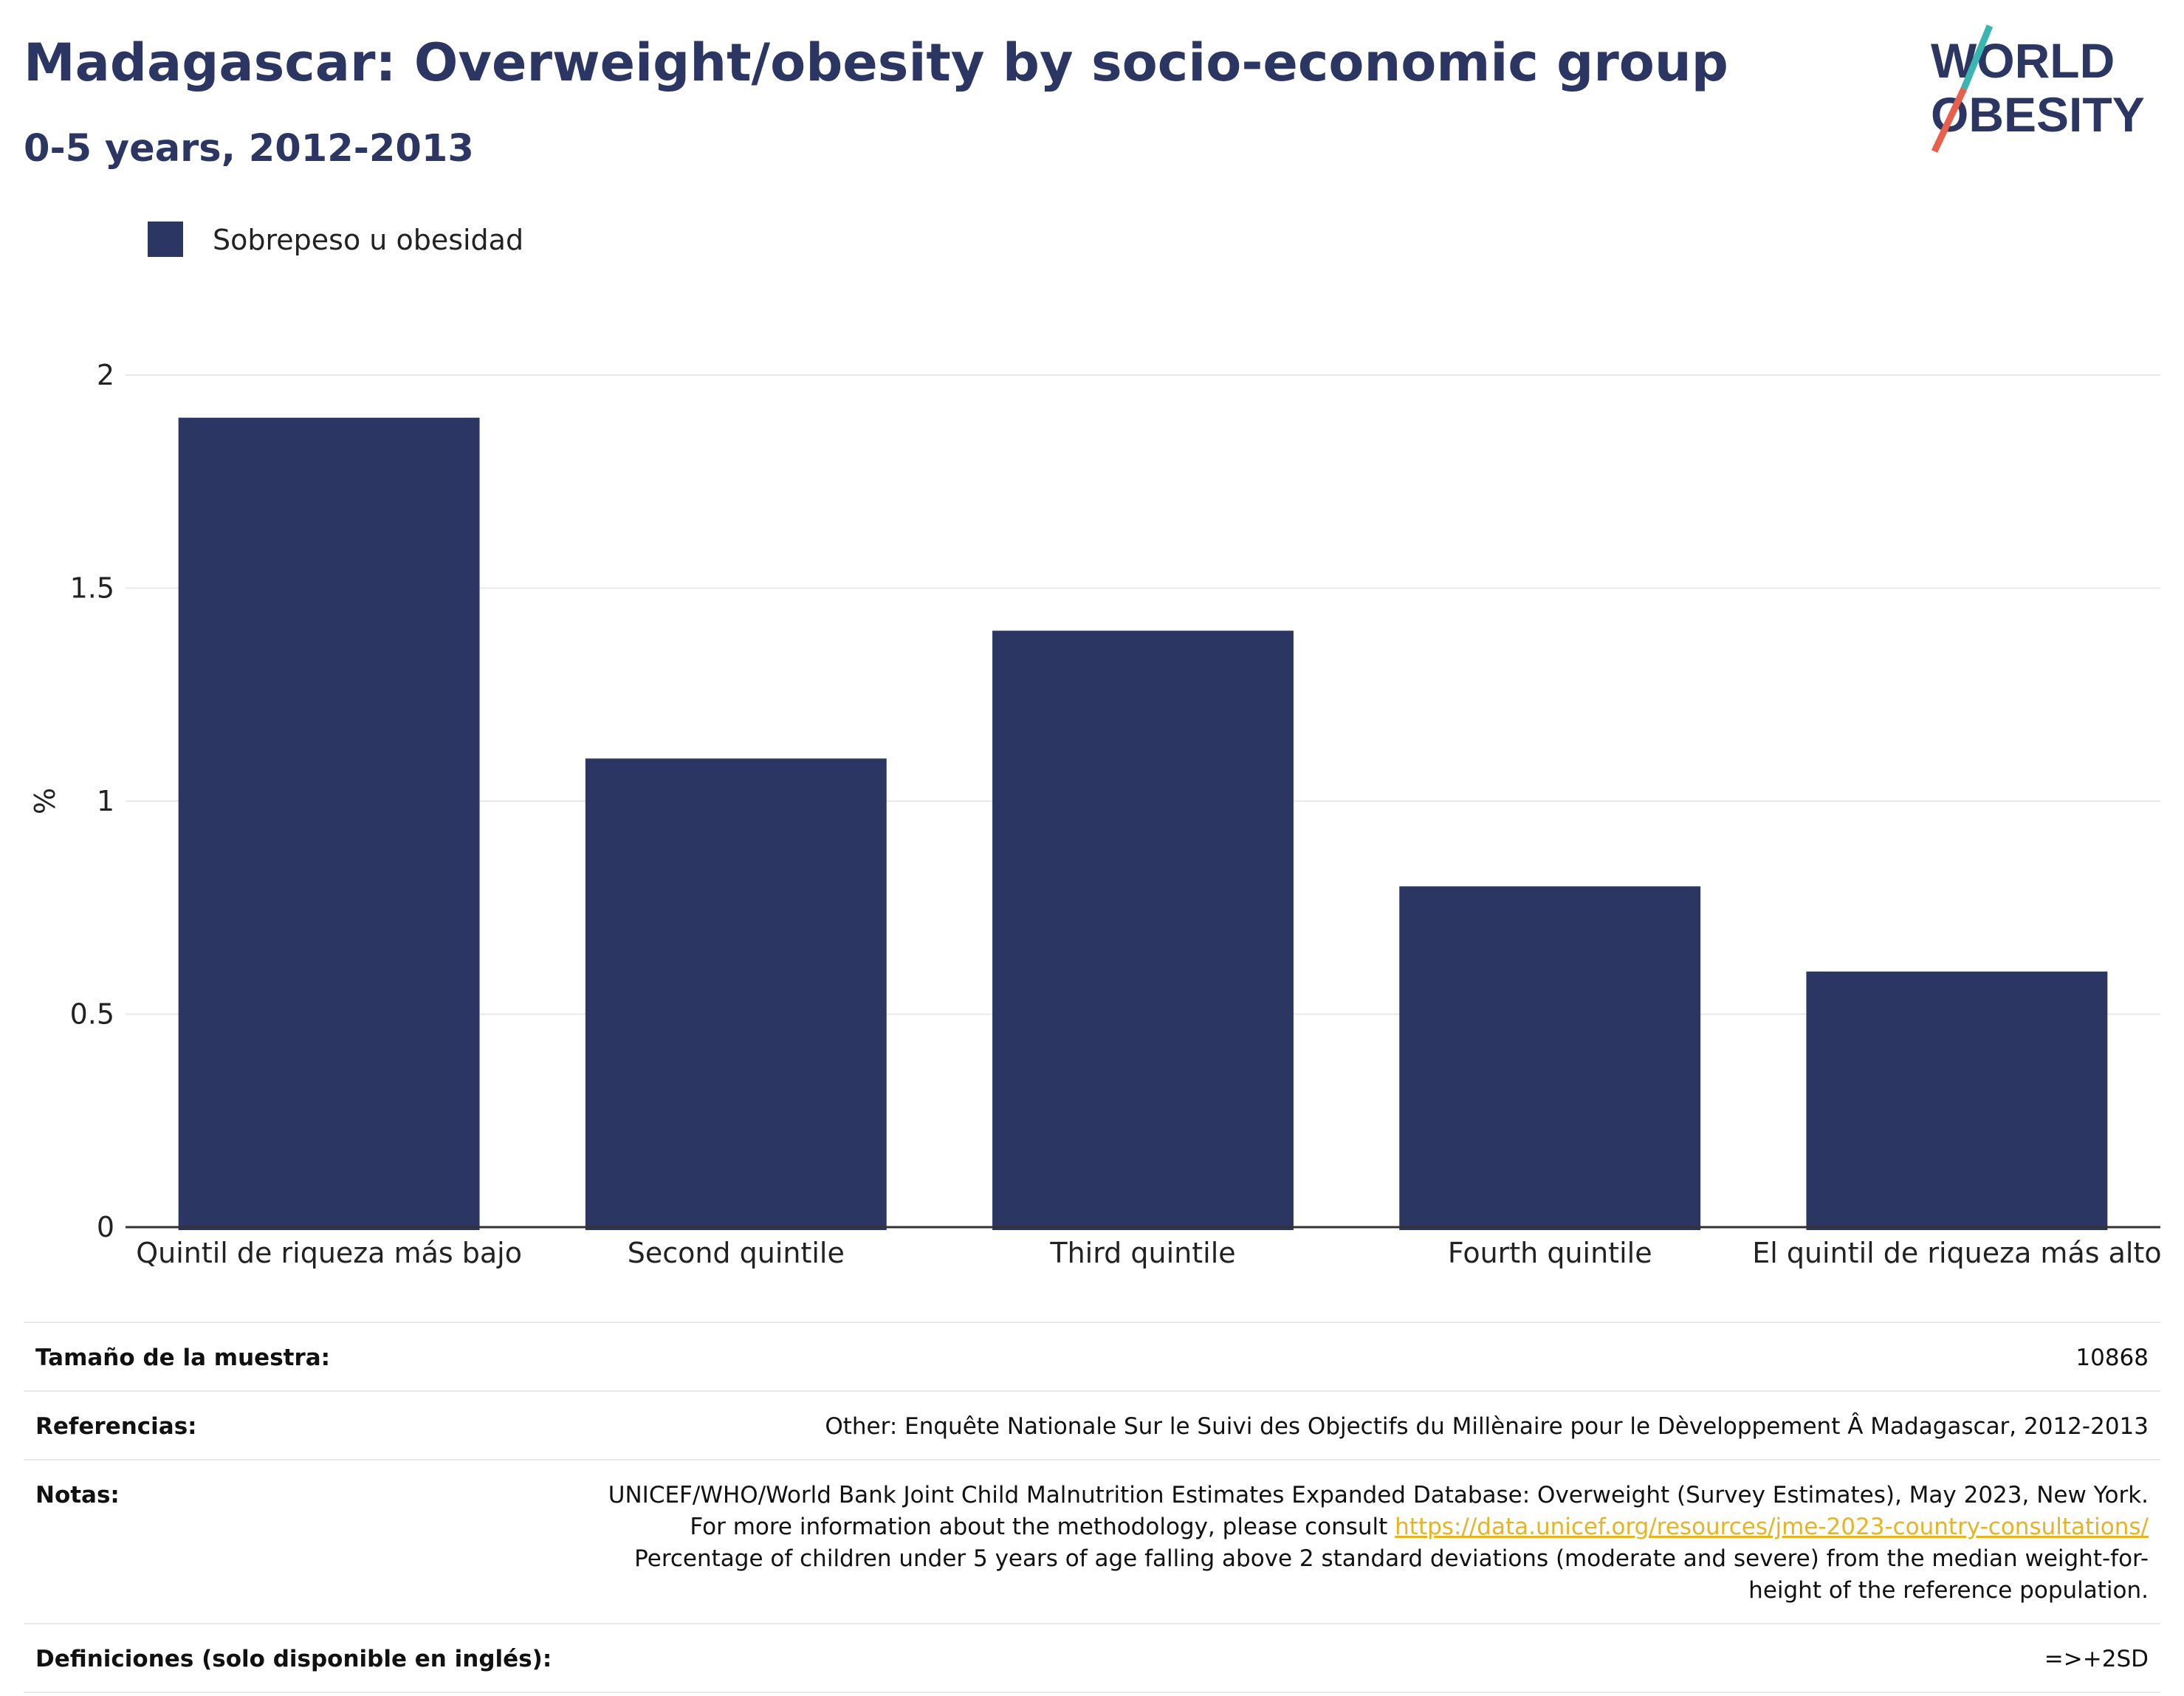 The image size is (2184, 1696). I want to click on sample-size-label: Tamaño de la muestra:, so click(183, 1358).